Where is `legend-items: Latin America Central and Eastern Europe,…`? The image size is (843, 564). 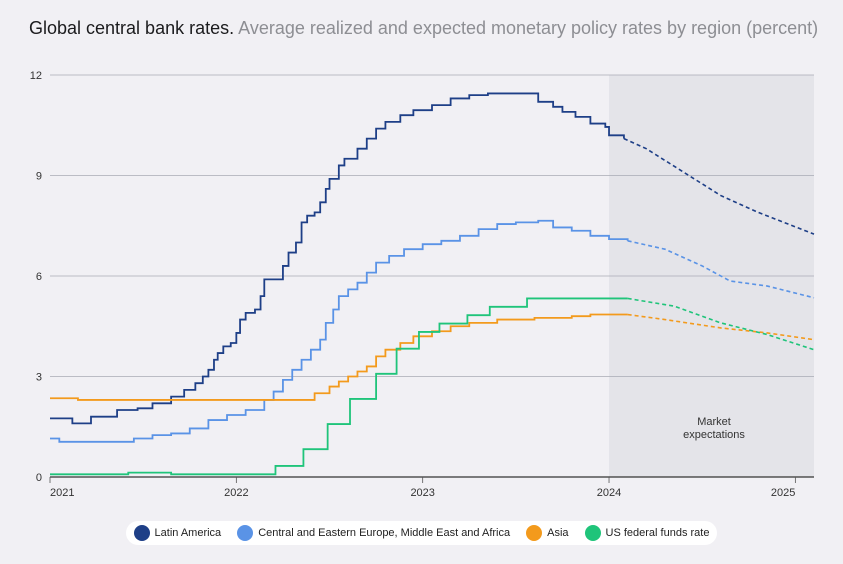 legend-items: Latin America Central and Eastern Europe,… is located at coordinates (421, 533).